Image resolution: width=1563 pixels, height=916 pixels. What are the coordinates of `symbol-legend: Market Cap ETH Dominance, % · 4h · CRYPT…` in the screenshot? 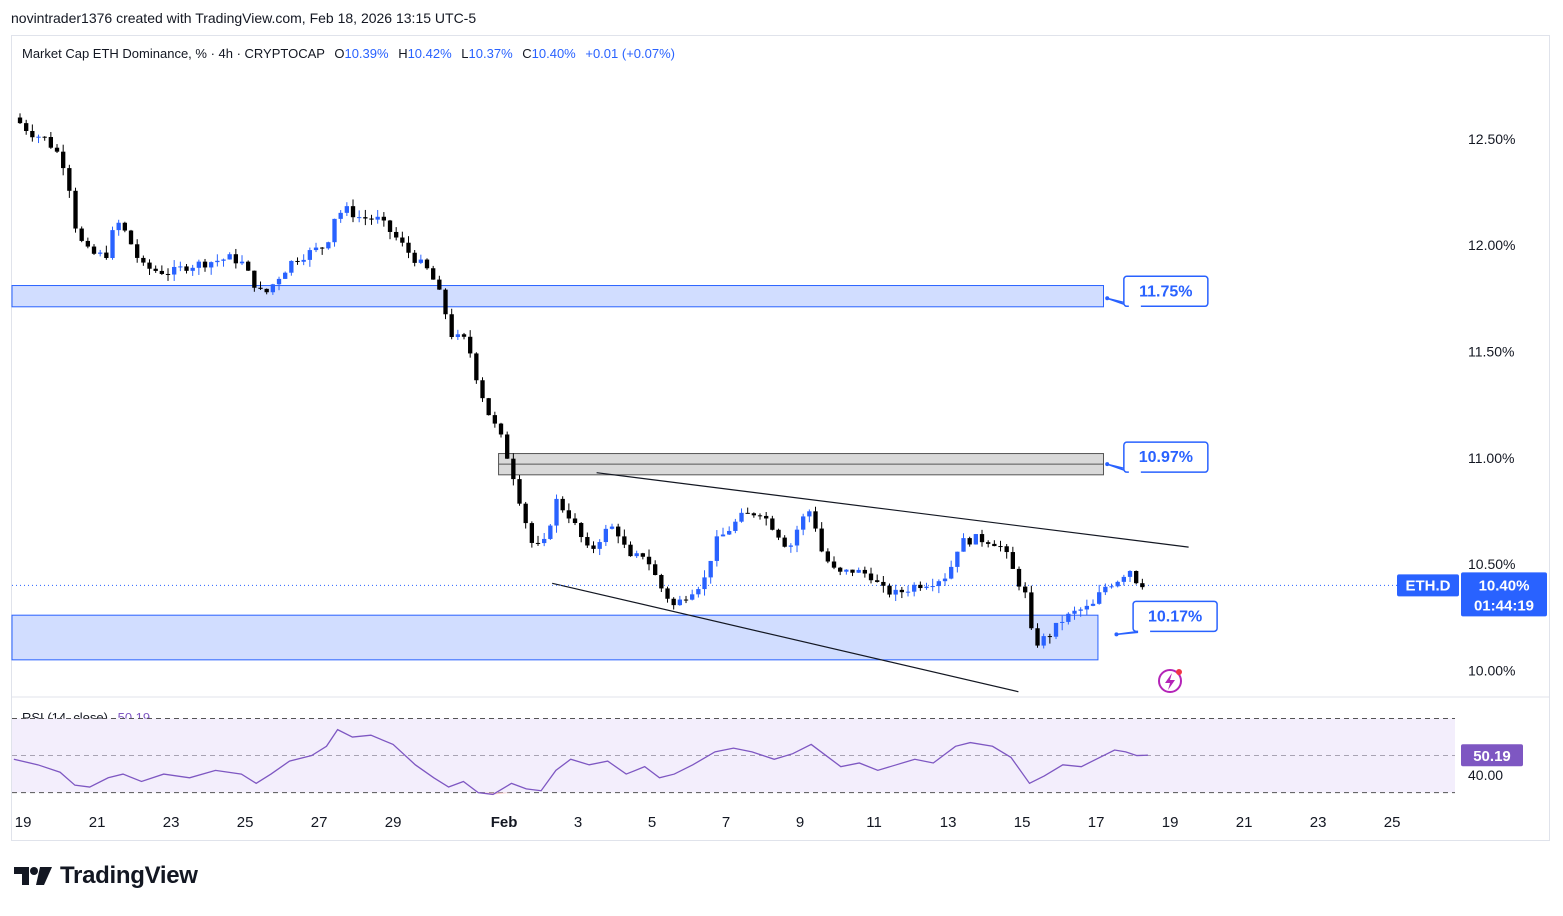 It's located at (348, 53).